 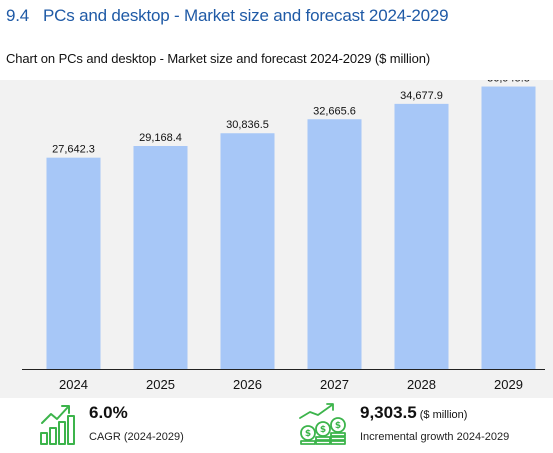 I want to click on section-number: 9.4, so click(x=18, y=15).